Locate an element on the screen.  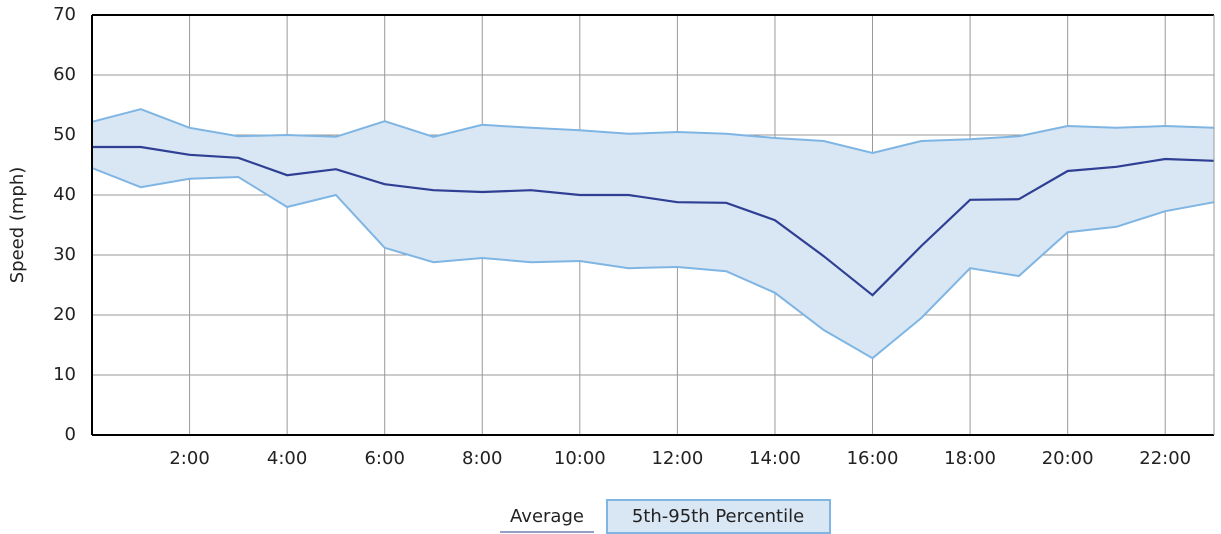
y-tick-label: 0 is located at coordinates (70, 434).